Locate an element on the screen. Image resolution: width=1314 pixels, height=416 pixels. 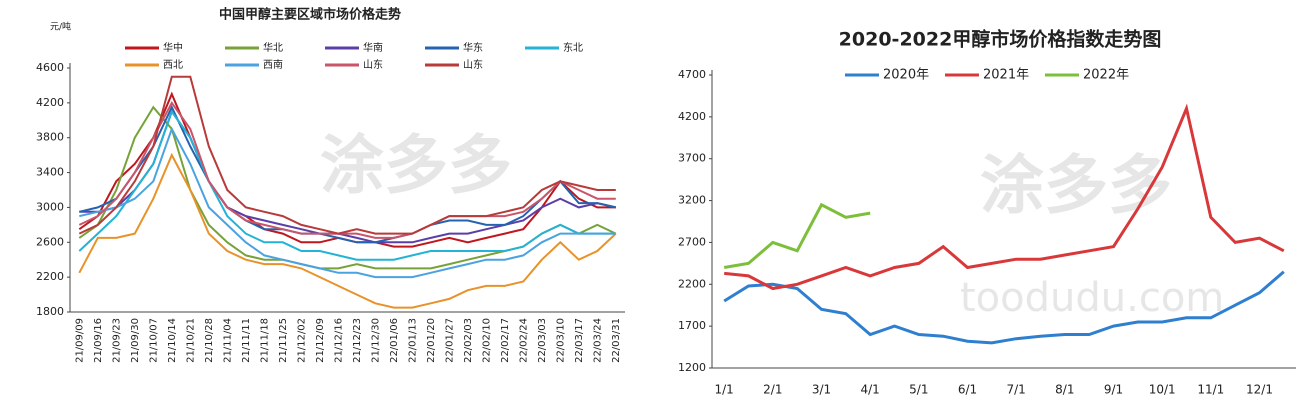
x-tick-label: 22/03/10 is located at coordinates (560, 340).